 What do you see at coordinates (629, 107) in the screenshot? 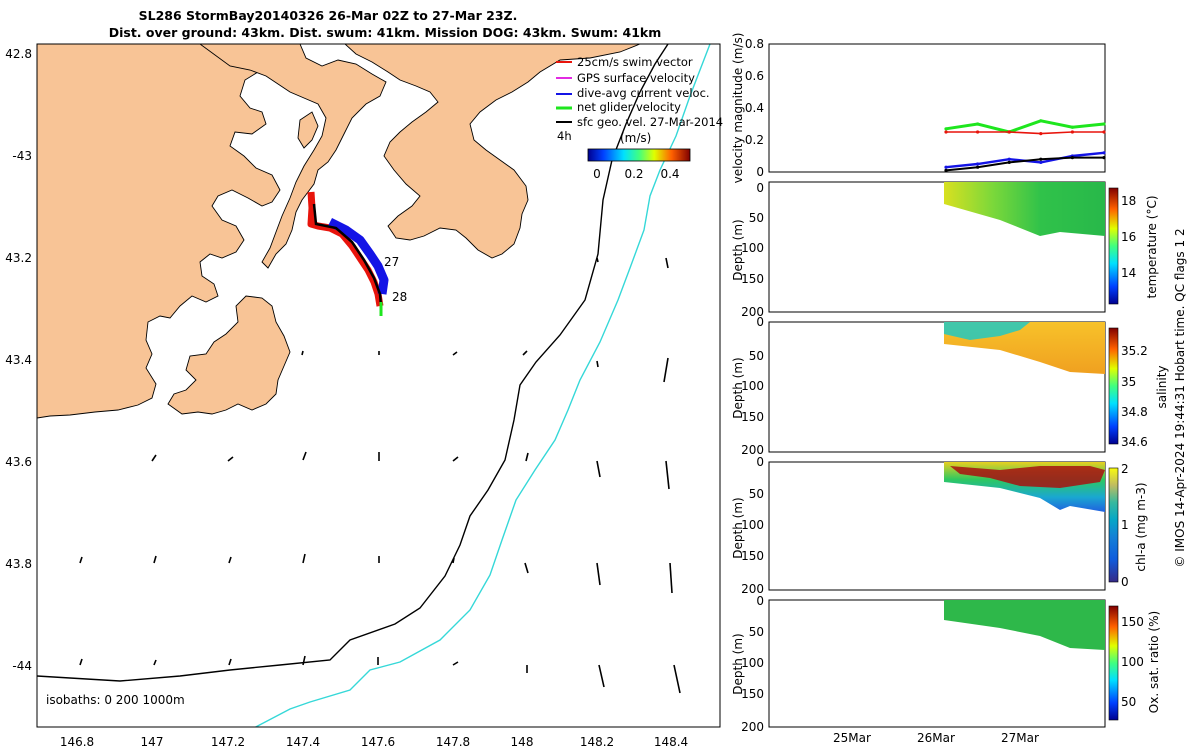
I see `legend-net: net glider velocity` at bounding box center [629, 107].